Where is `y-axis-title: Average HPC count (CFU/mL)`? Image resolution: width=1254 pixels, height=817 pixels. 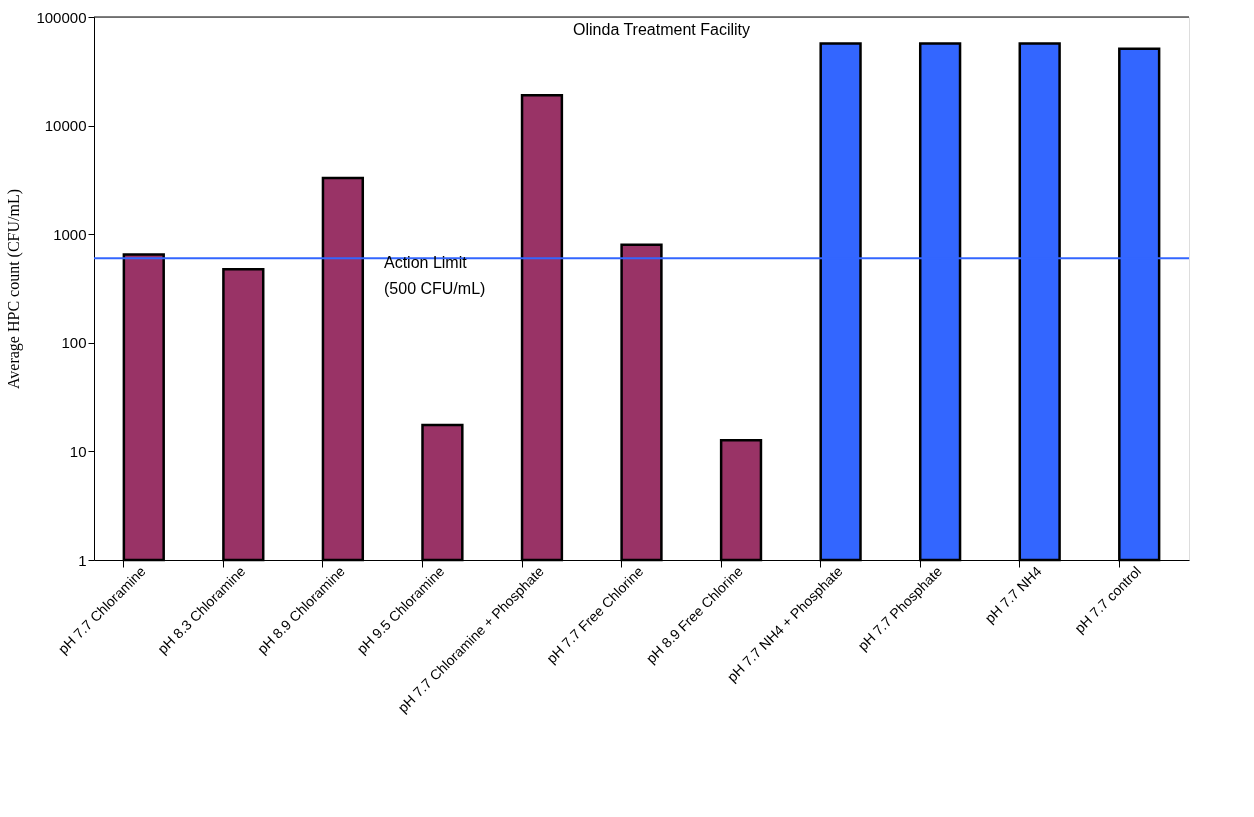 y-axis-title: Average HPC count (CFU/mL) is located at coordinates (14, 289).